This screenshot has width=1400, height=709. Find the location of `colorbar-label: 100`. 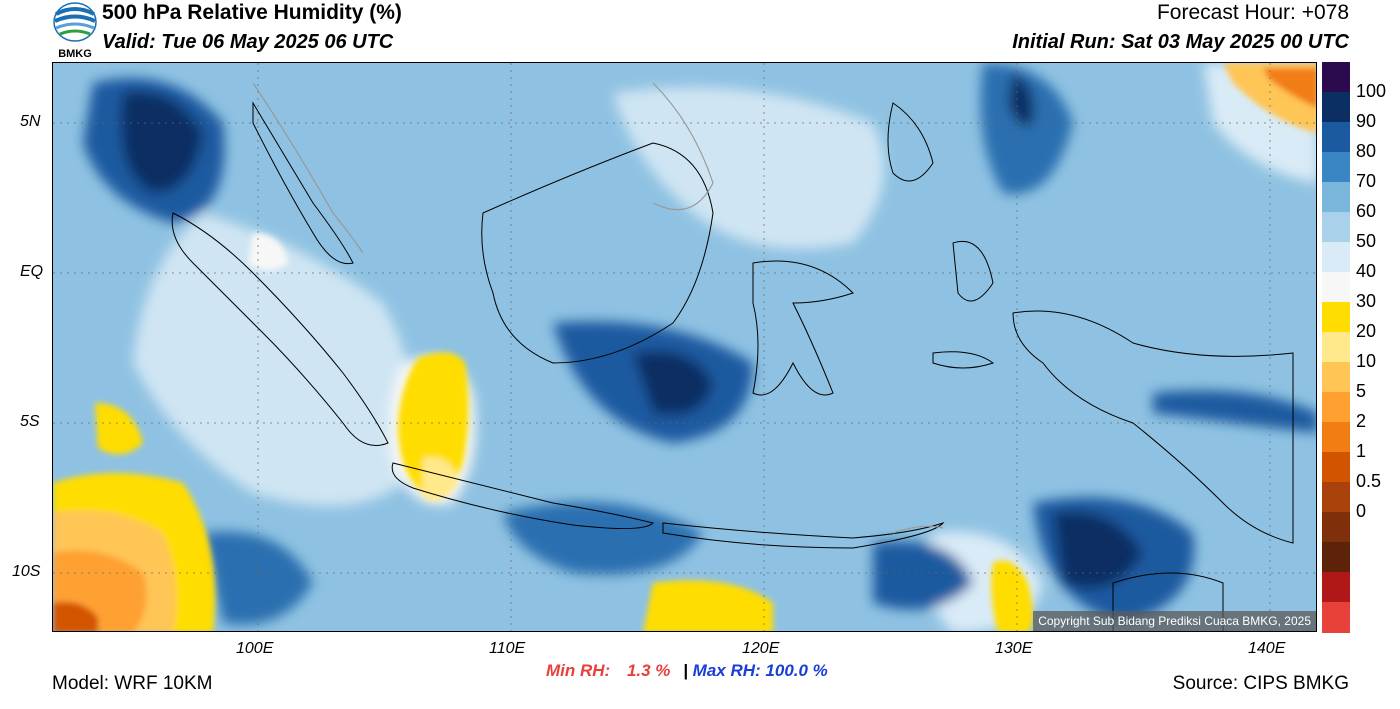

colorbar-label: 100 is located at coordinates (1371, 91).